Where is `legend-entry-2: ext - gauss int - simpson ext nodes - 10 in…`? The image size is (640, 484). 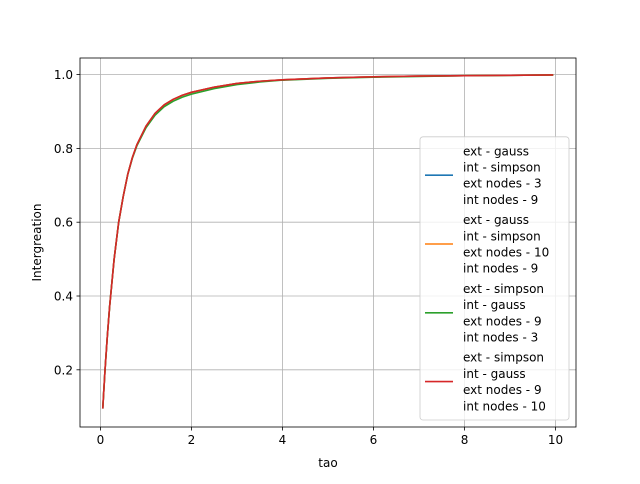 legend-entry-2: ext - gauss int - simpson ext nodes - 10 in… is located at coordinates (487, 244).